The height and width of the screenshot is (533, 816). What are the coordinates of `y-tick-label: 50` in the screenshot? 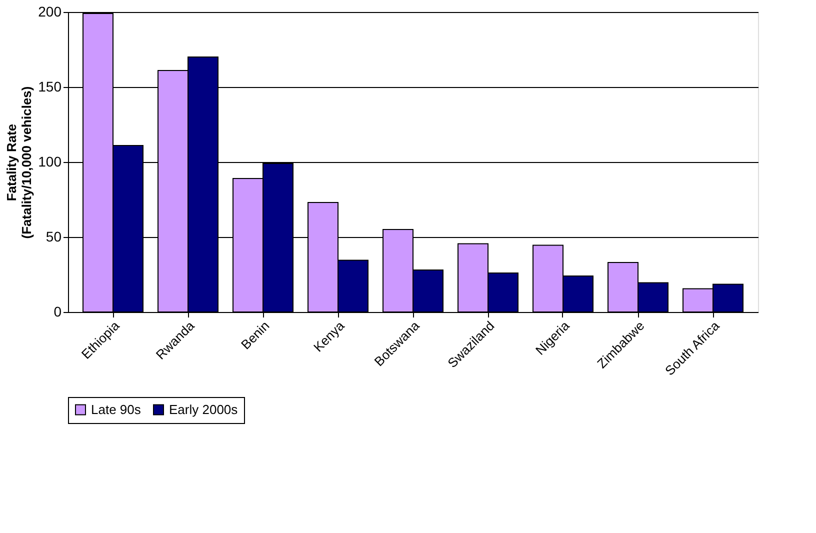 It's located at (54, 236).